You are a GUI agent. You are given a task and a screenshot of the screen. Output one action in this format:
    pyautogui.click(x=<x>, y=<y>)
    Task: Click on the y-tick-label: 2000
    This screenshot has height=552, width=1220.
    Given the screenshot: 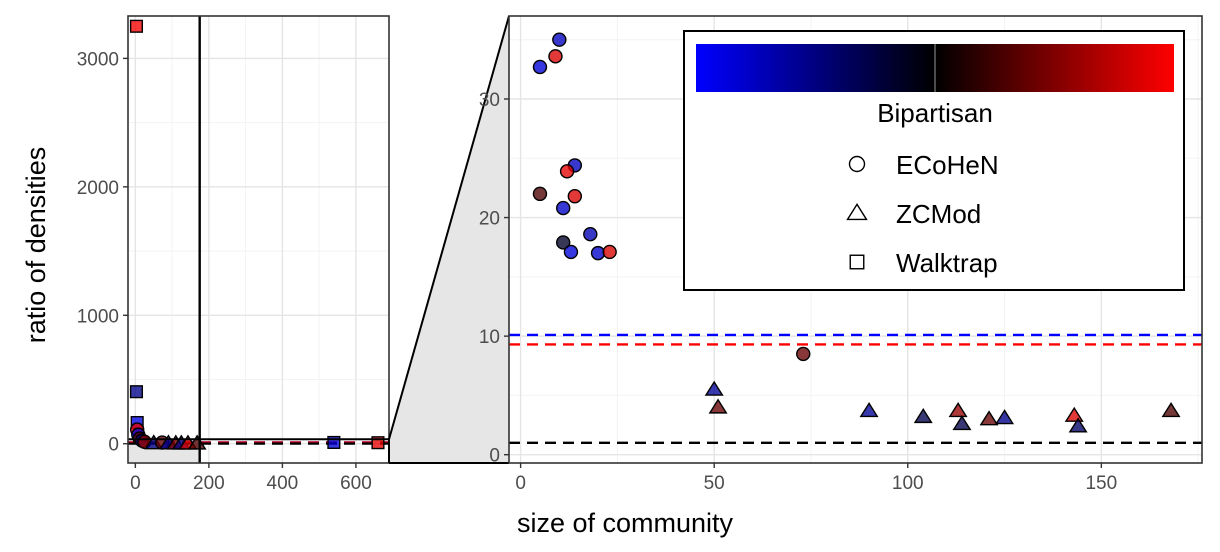 What is the action you would take?
    pyautogui.click(x=98, y=188)
    